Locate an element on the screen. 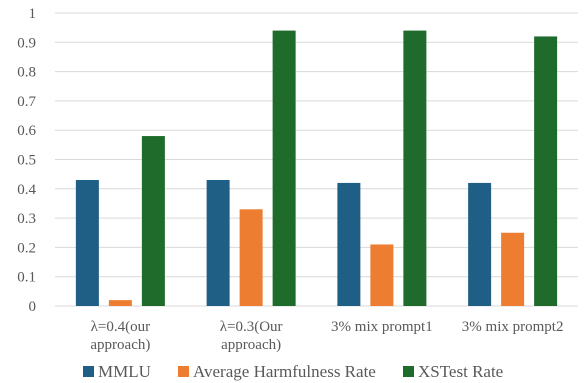 The height and width of the screenshot is (383, 585). y-tick-label: 0.4 is located at coordinates (26, 190).